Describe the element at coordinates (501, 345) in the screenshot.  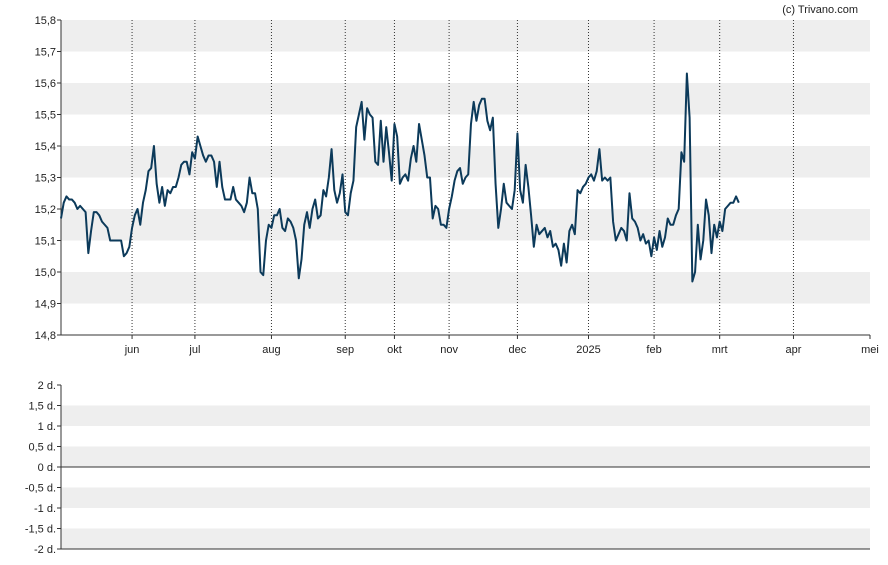
I see `top-chart-x-ticks: jun jul aug sep okt nov dec 2025 feb mrt apr mei` at that location.